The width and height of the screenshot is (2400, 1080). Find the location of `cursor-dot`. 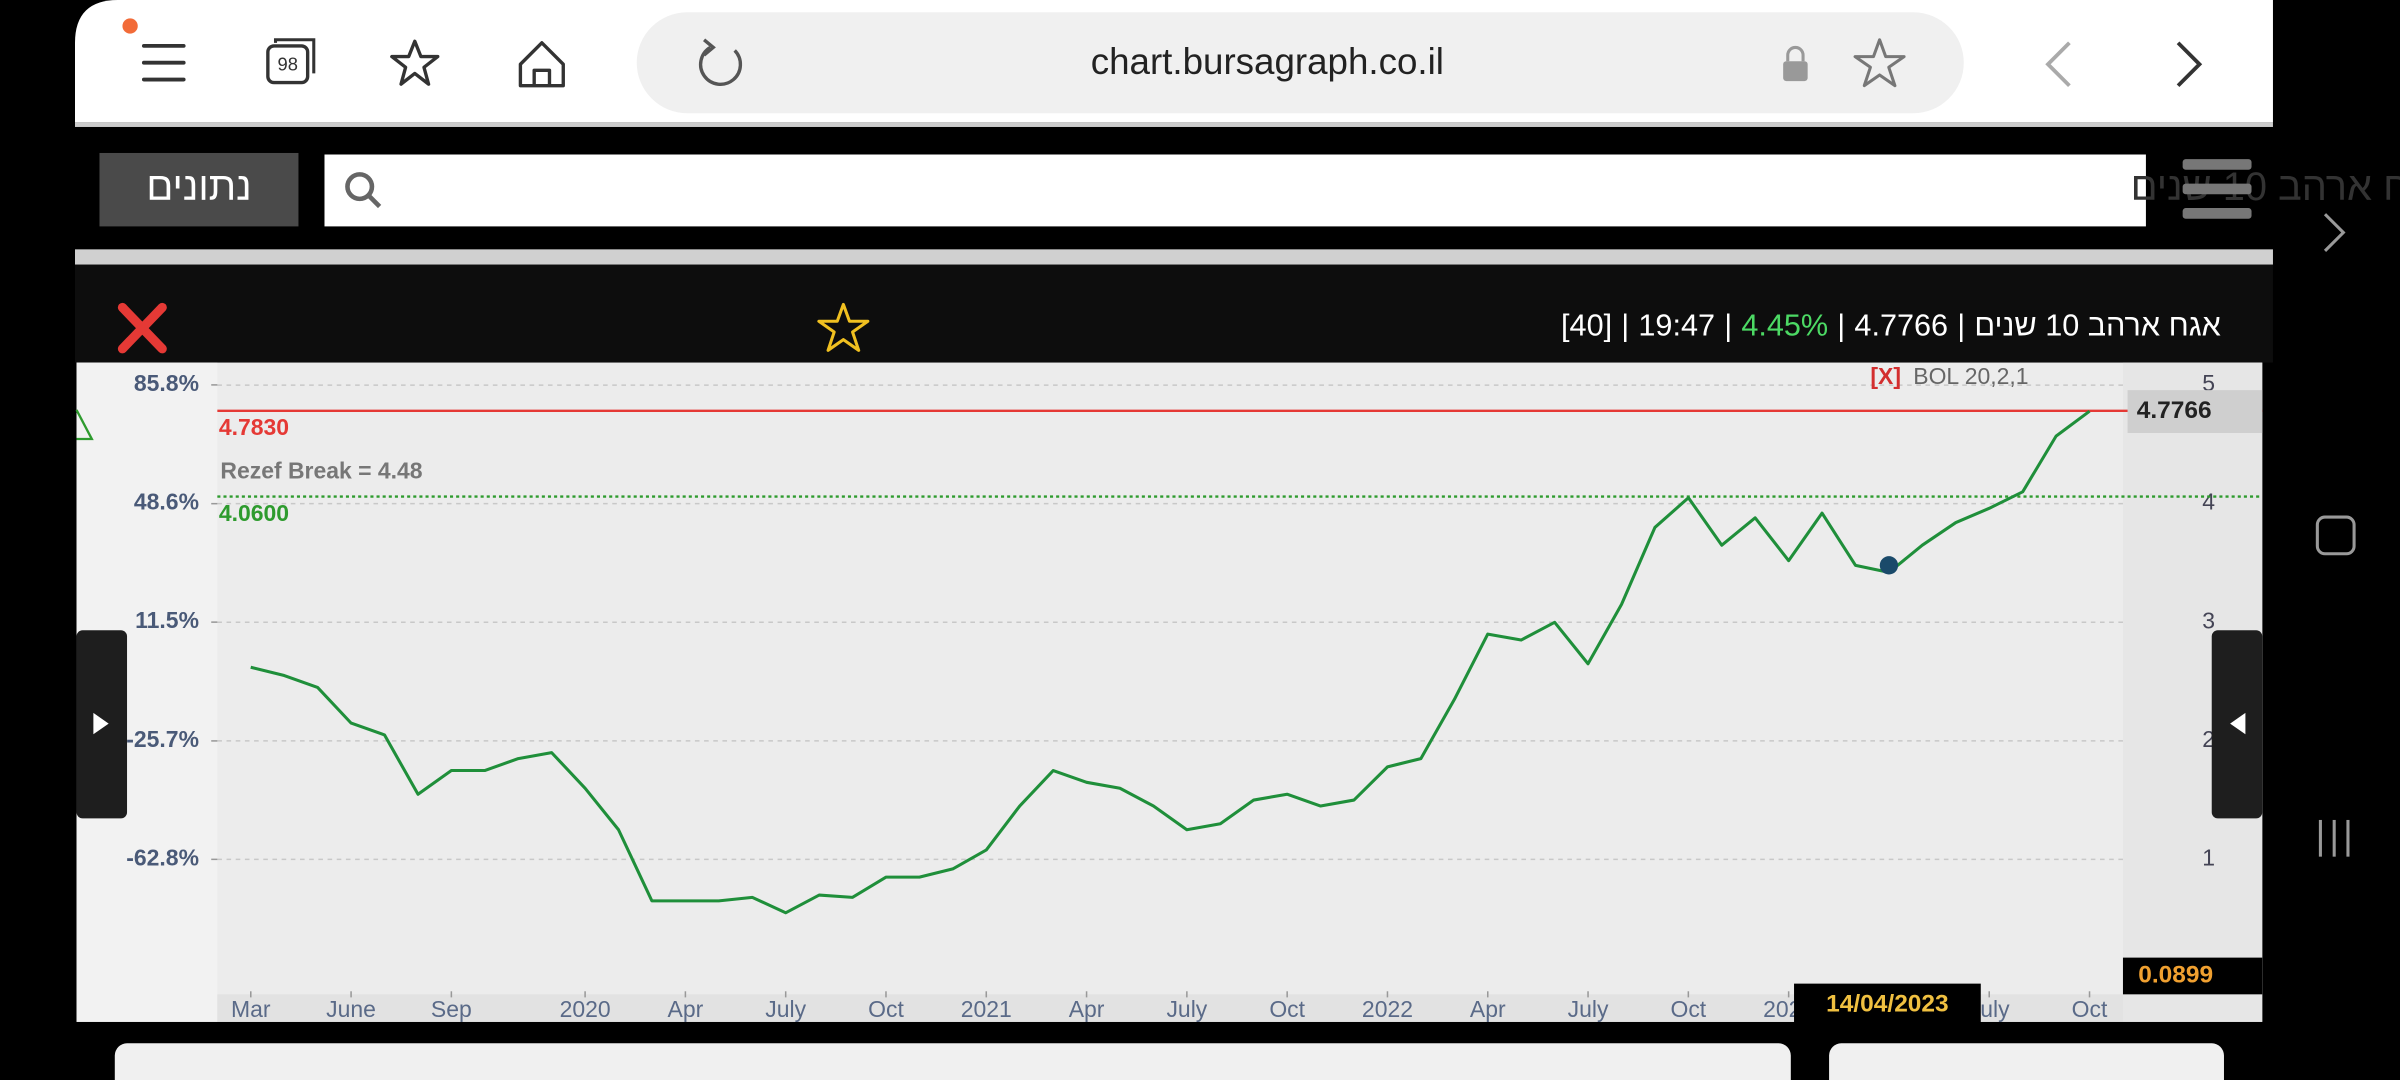

cursor-dot is located at coordinates (1889, 565).